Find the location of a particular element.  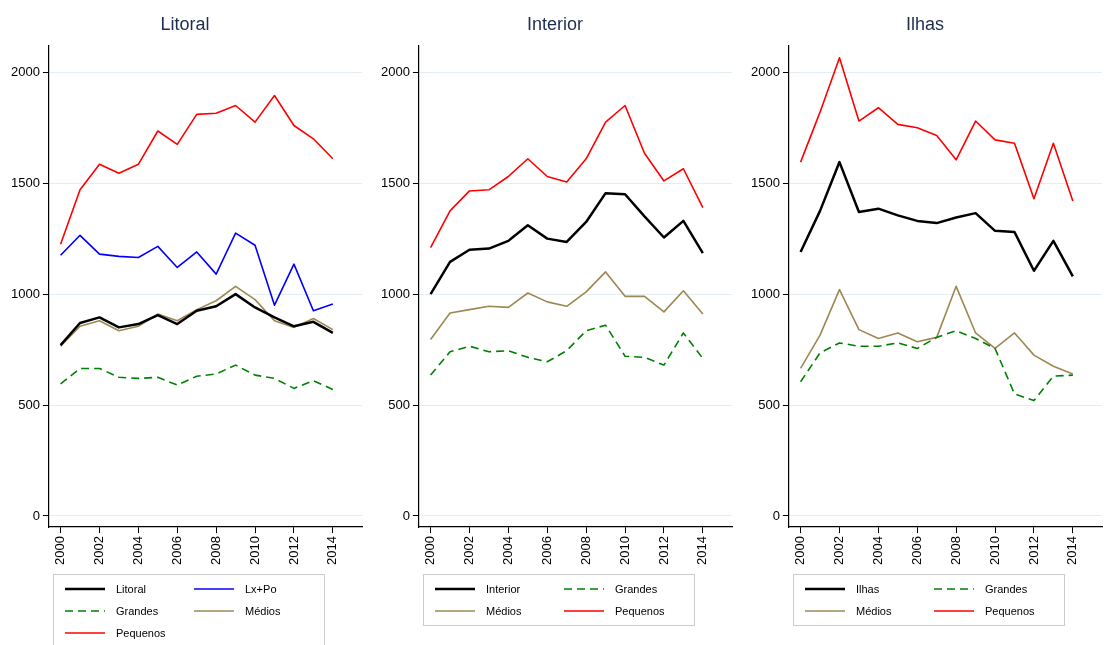

chart-title: Litoral is located at coordinates (185, 23).